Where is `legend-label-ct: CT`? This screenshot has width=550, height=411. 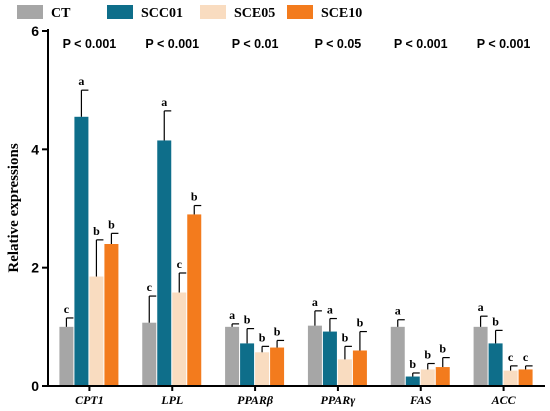 legend-label-ct: CT is located at coordinates (61, 13).